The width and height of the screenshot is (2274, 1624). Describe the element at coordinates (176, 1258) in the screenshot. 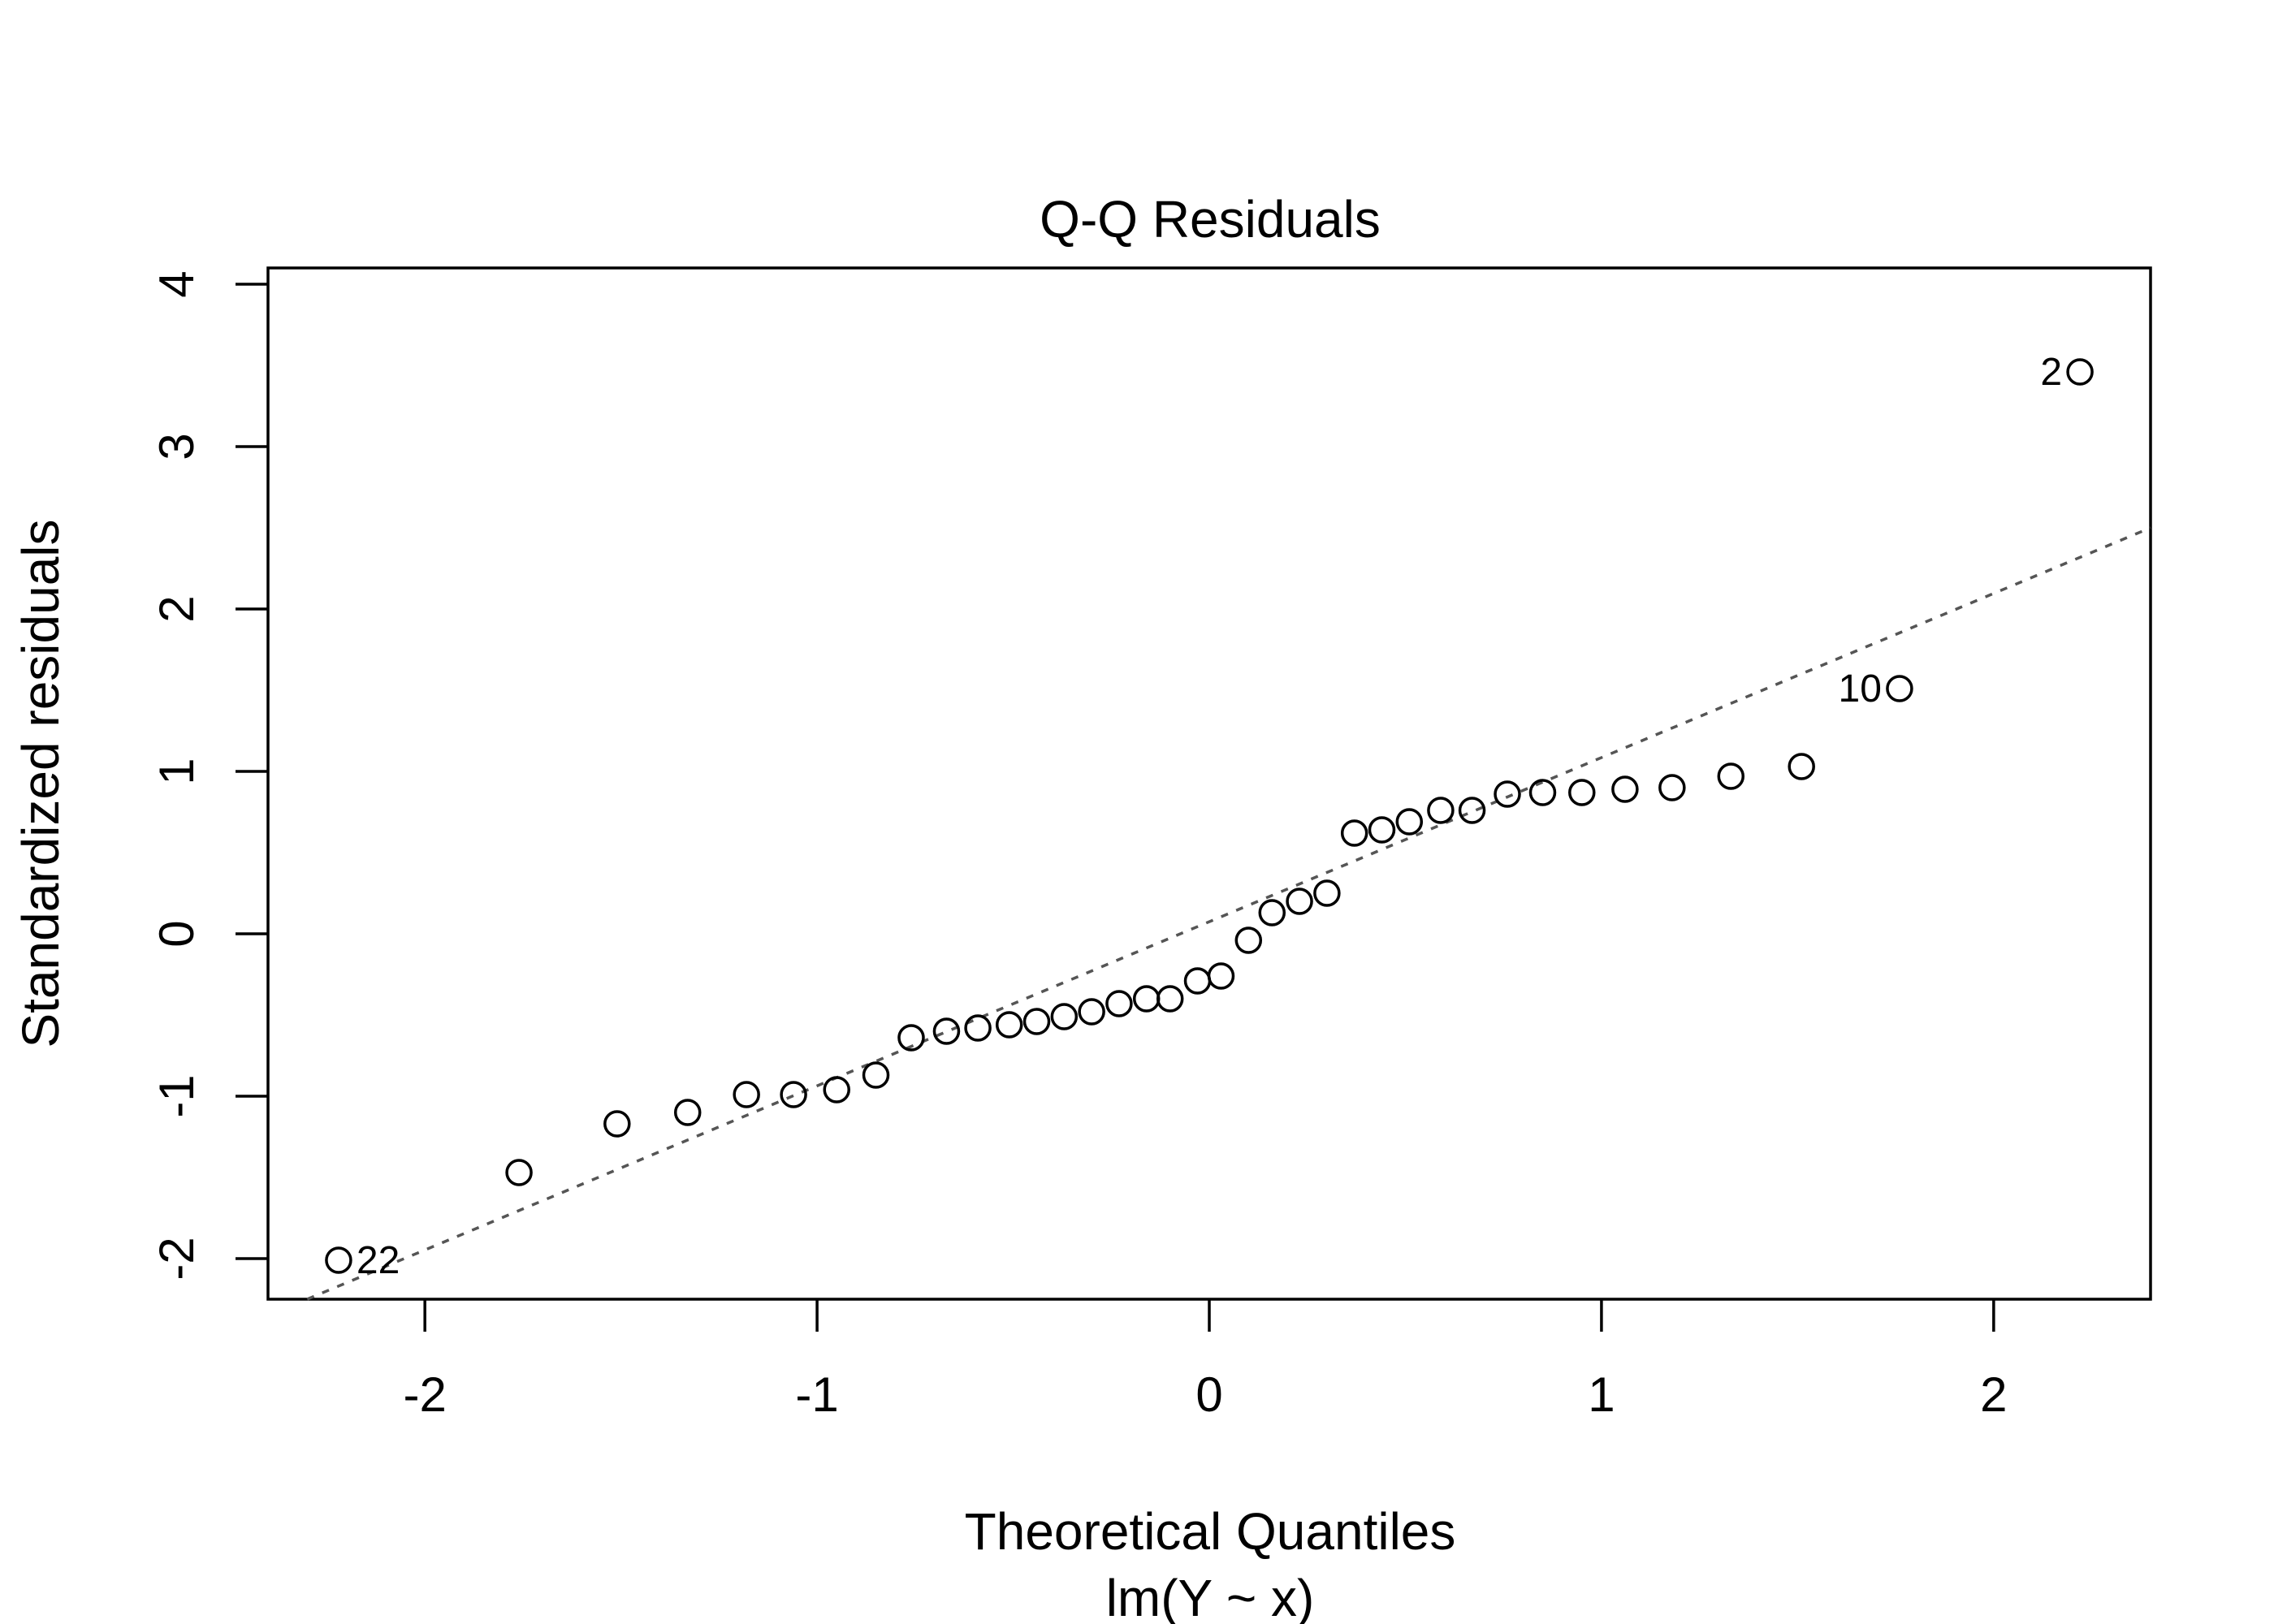

I see `y-tick-label: -2` at that location.